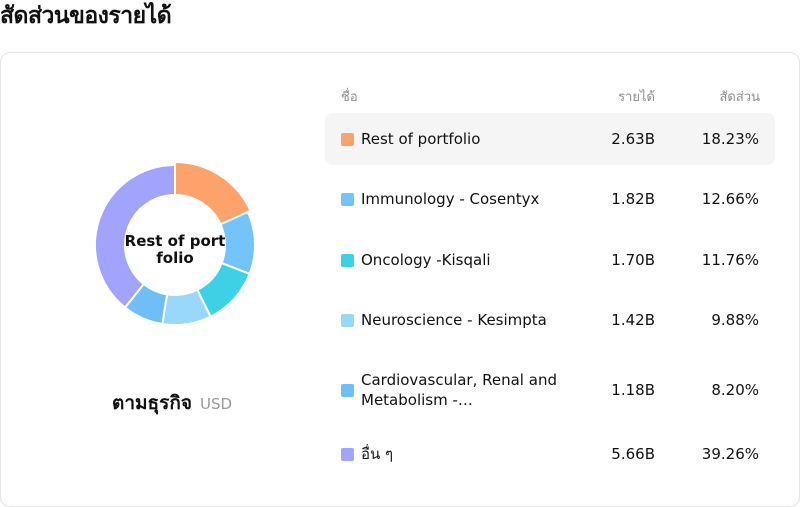  What do you see at coordinates (421, 139) in the screenshot?
I see `segment-name: Rest of portfolio` at bounding box center [421, 139].